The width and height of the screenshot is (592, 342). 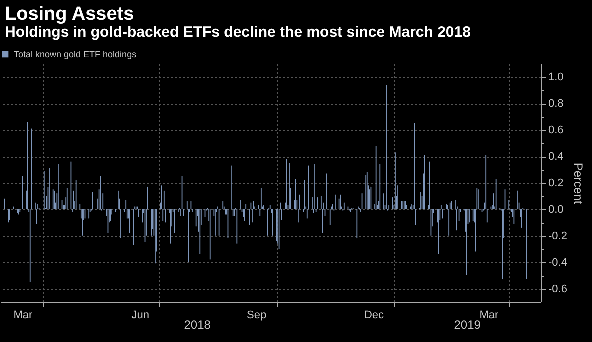 I want to click on x-tick-label: Dec, so click(x=374, y=316).